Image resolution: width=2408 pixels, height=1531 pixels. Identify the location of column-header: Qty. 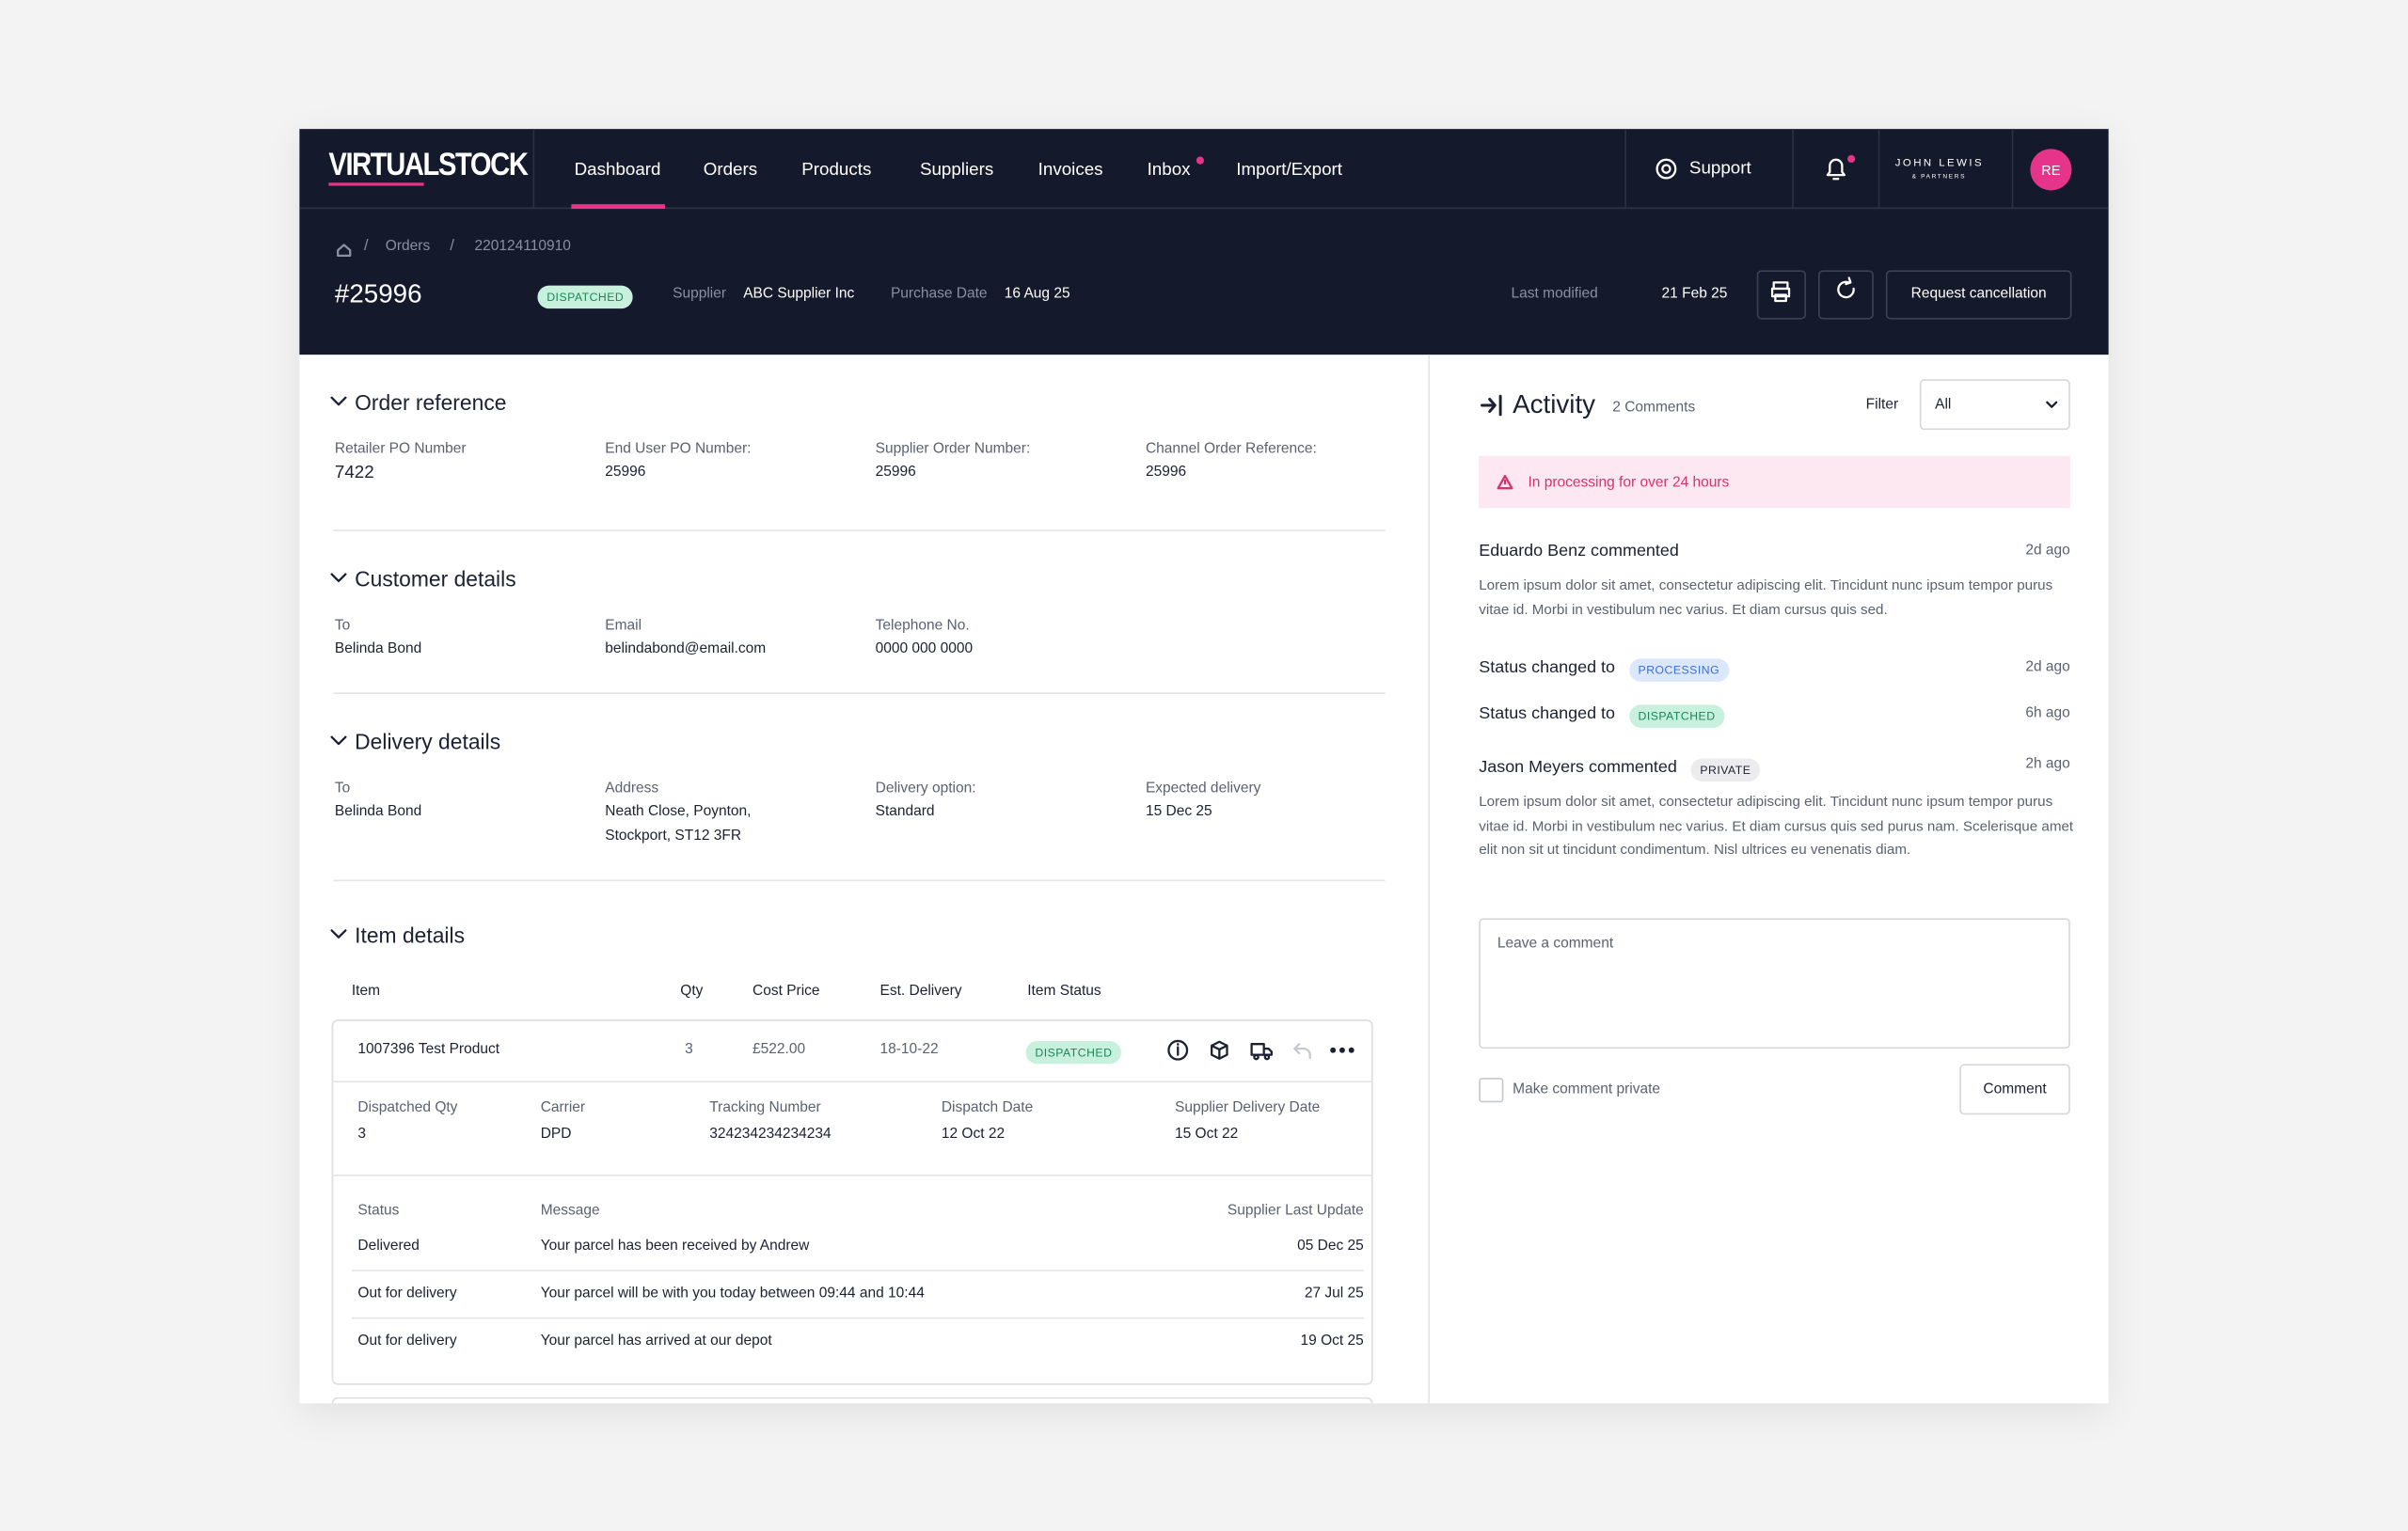
(692, 991).